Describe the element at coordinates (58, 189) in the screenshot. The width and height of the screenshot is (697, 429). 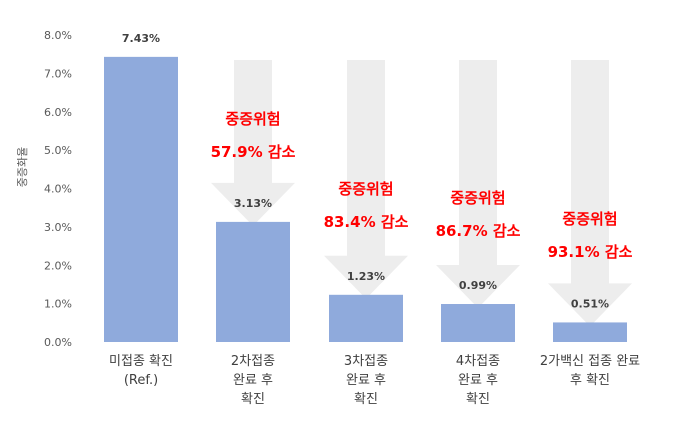
I see `y-tick-label: 4.0%` at that location.